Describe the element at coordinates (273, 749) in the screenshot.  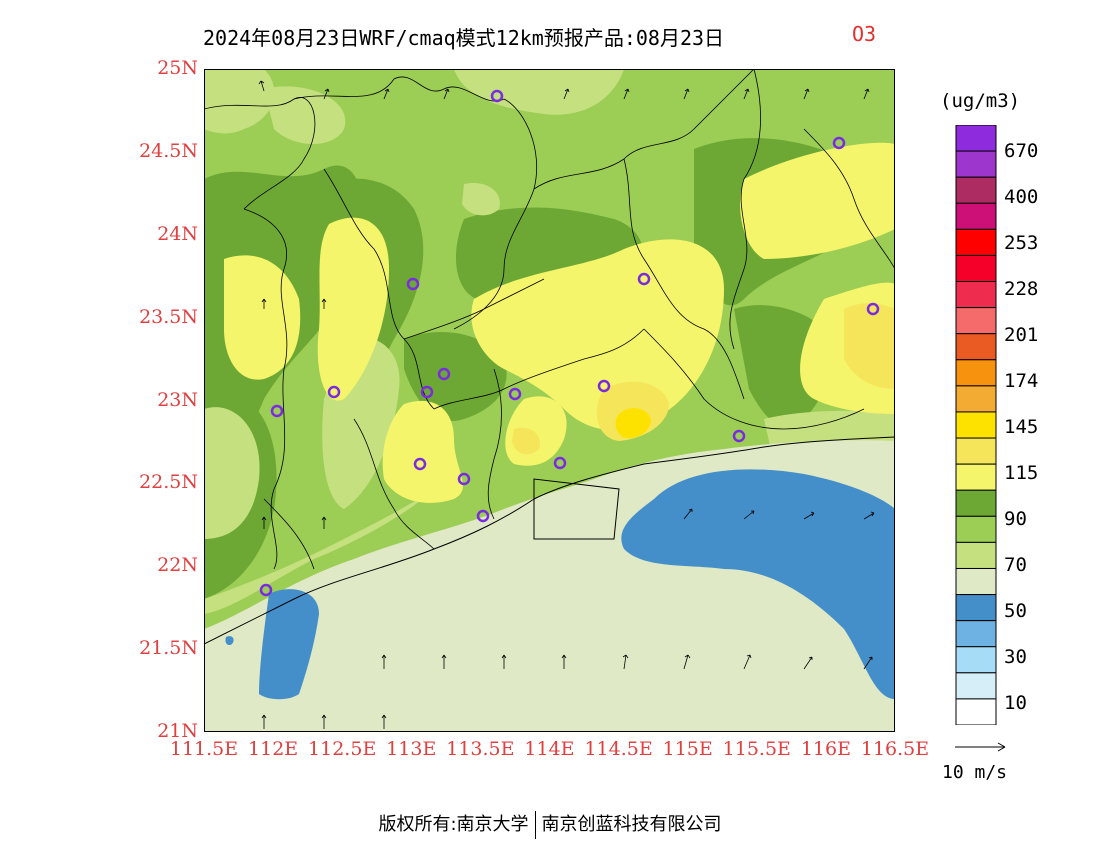
I see `x-tick-label: 112E` at that location.